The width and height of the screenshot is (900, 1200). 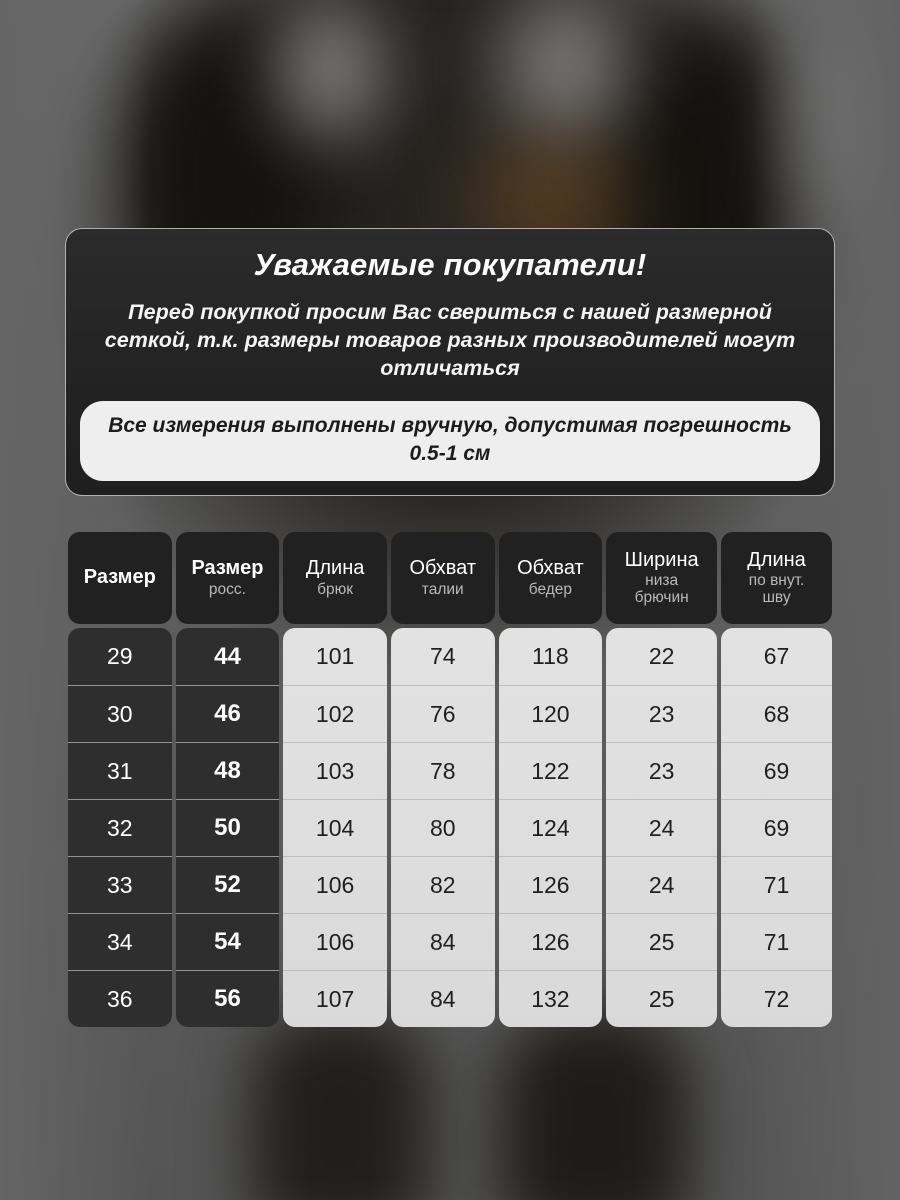 I want to click on table-cell: 68, so click(x=776, y=713).